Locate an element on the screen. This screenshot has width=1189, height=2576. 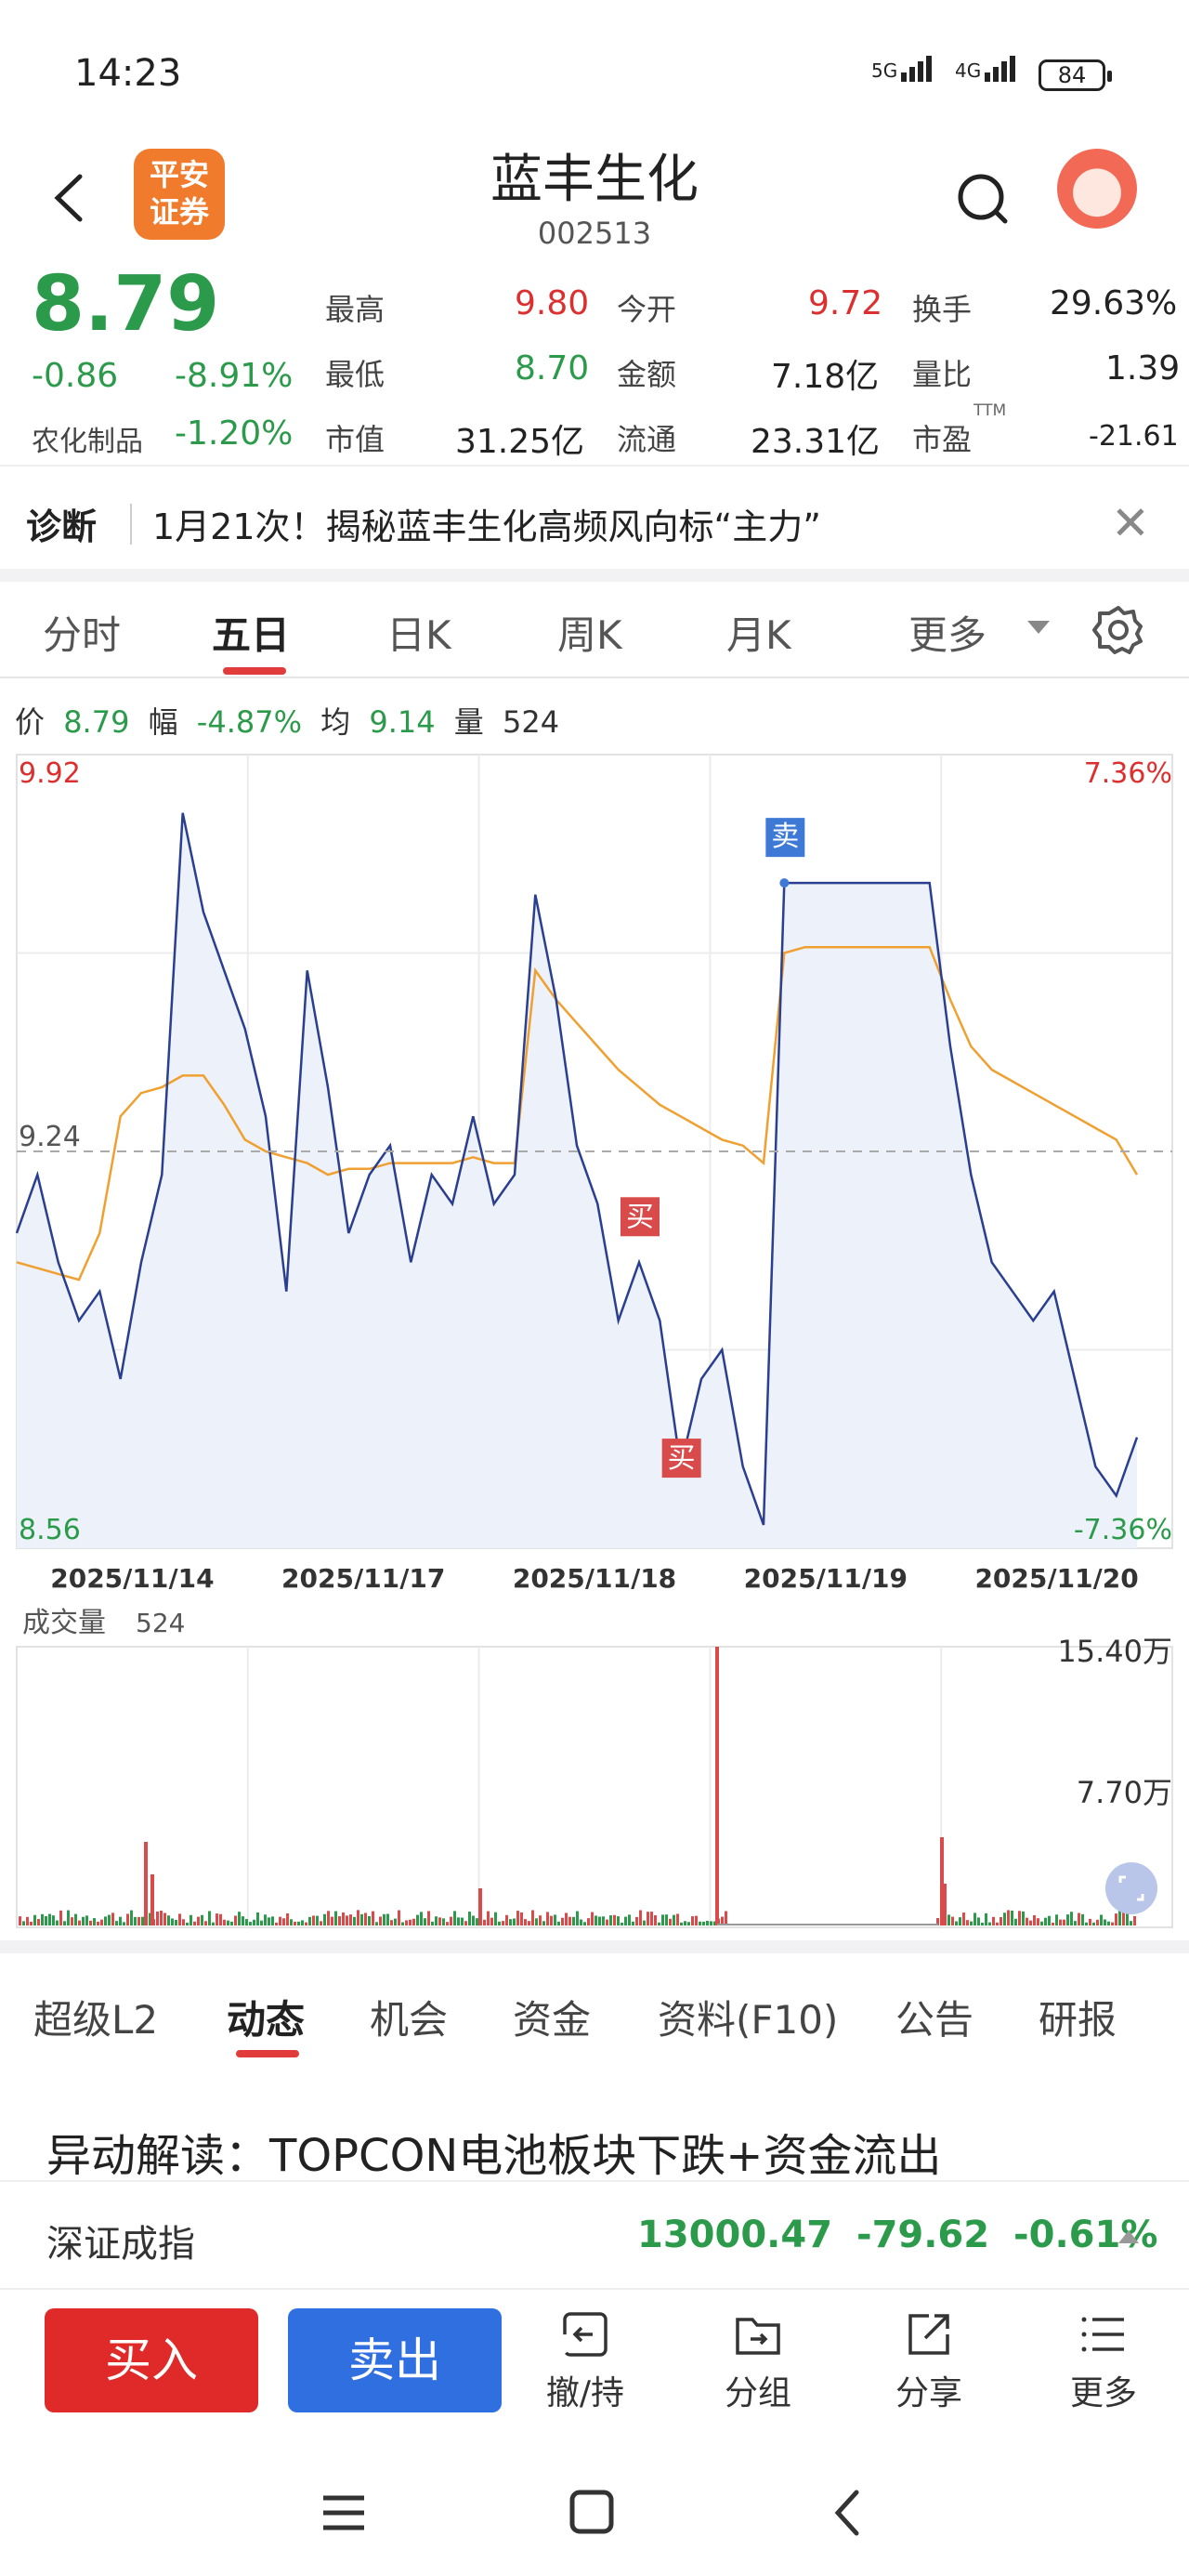
tab-week-k: 周K is located at coordinates (589, 635).